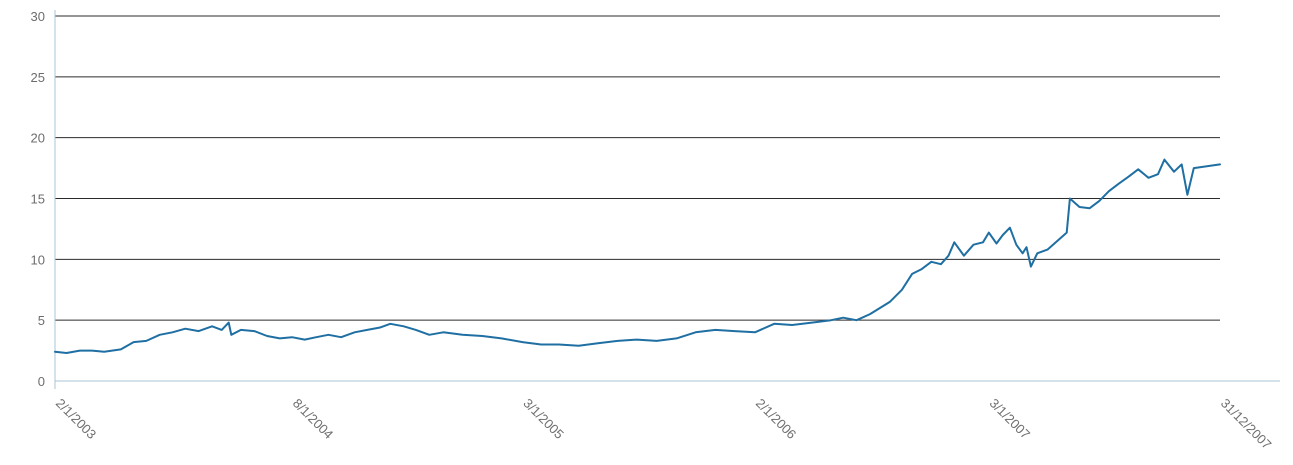 The height and width of the screenshot is (465, 1293). I want to click on x-tick-label: 3/1/2005, so click(543, 419).